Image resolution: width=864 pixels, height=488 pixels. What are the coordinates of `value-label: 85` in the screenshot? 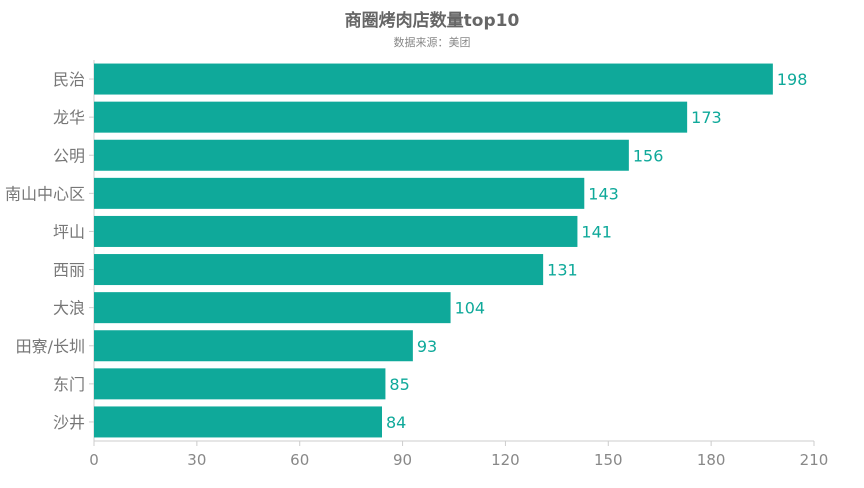 It's located at (399, 384).